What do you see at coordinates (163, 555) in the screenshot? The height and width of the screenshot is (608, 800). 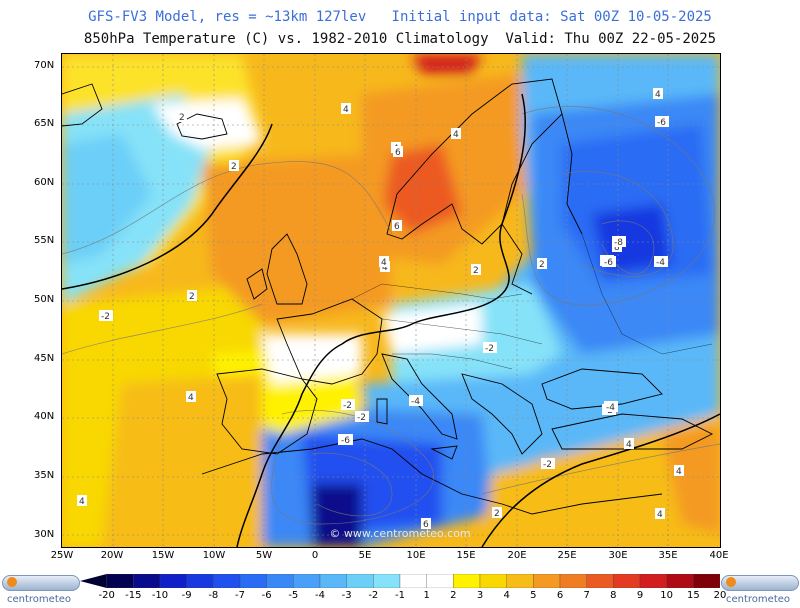 I see `lon-label-15w: 15W` at bounding box center [163, 555].